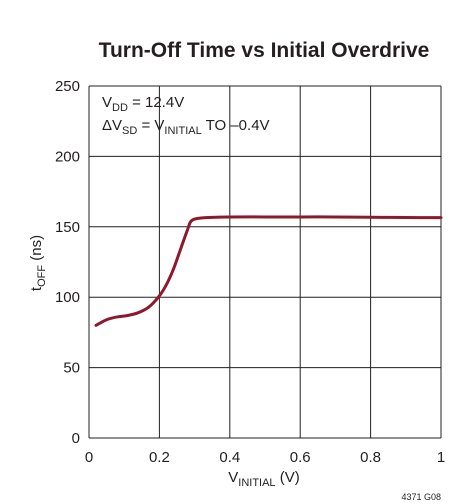 The image size is (455, 504). Describe the element at coordinates (67, 156) in the screenshot. I see `y-tick-label: 200` at that location.